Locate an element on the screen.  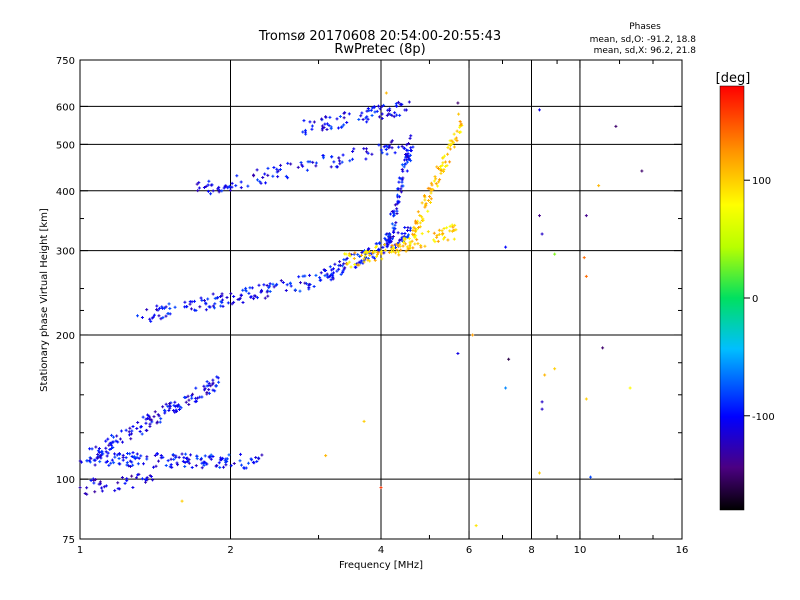
colorbar-tick-label: 0 is located at coordinates (755, 299).